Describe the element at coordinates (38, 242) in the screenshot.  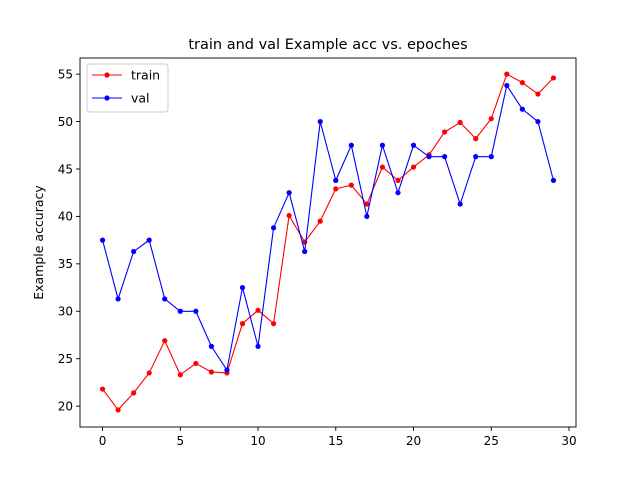
I see `y-axis-label: Example accuracy` at that location.